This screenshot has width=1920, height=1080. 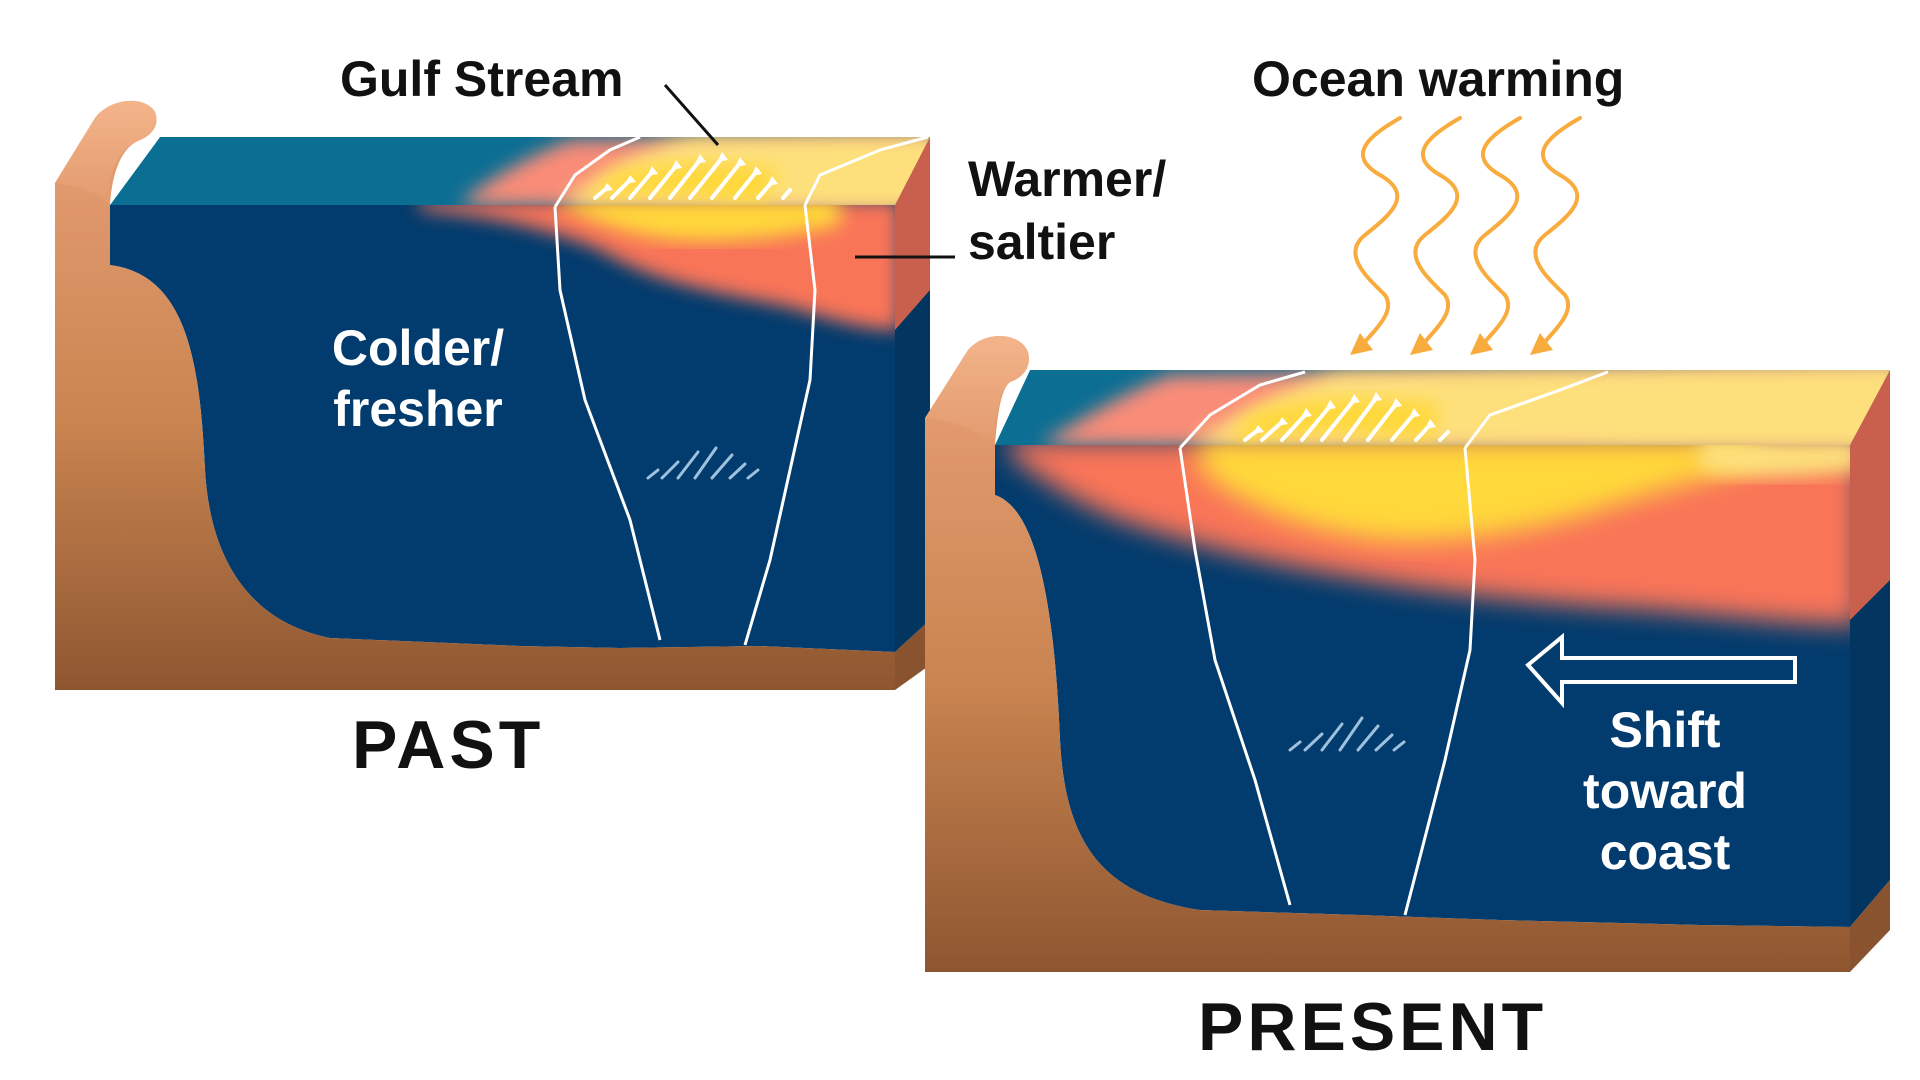 What do you see at coordinates (836, 390) in the screenshot?
I see `past-stream-boundary-right` at bounding box center [836, 390].